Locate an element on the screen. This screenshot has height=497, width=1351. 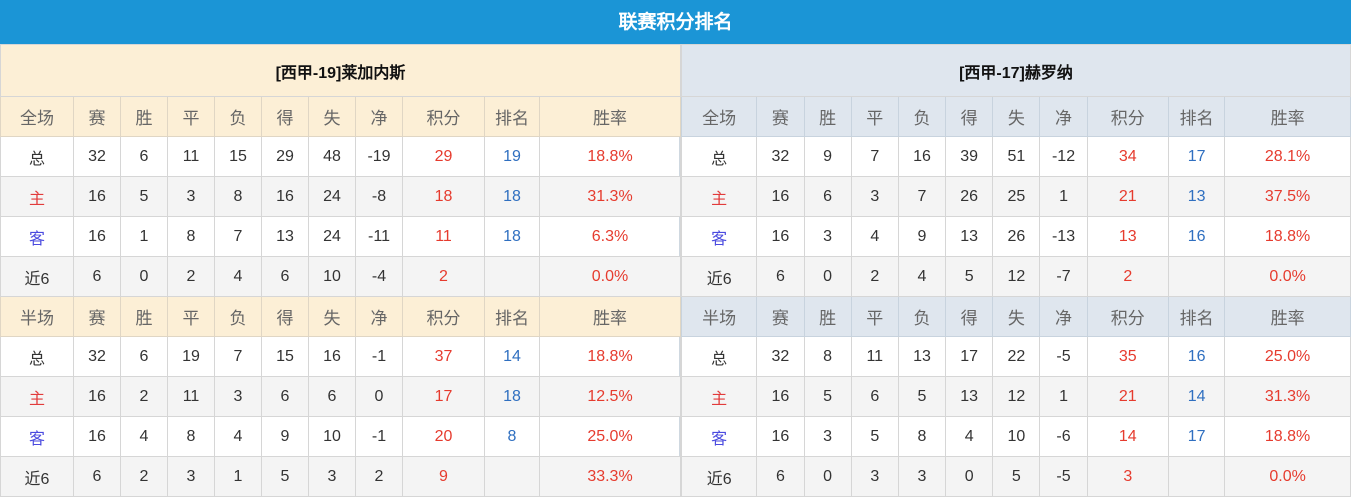
cell-points: 29 is located at coordinates (443, 156).